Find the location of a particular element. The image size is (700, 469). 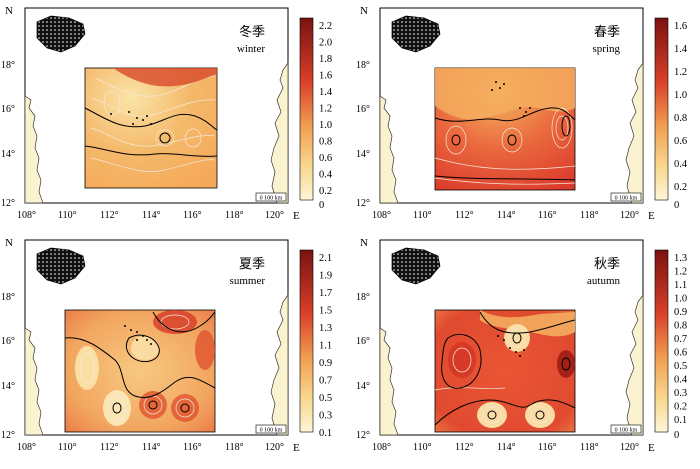

svg-text: 1.4 is located at coordinates (681, 49).